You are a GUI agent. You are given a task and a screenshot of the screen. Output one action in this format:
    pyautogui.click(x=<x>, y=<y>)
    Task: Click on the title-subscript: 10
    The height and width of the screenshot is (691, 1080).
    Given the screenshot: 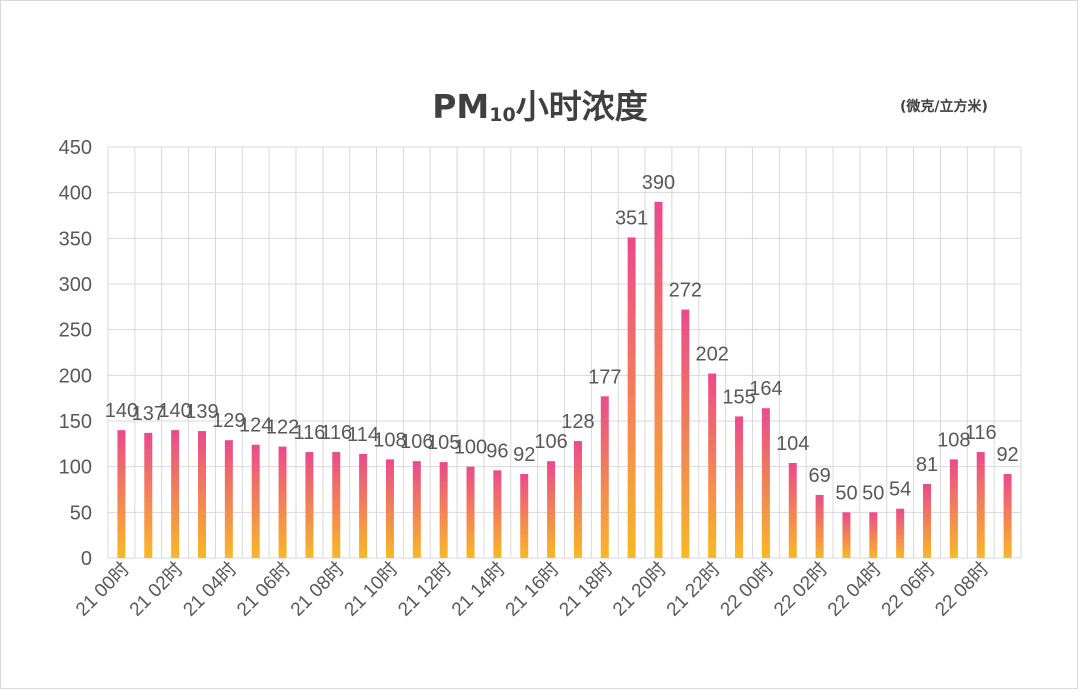 What is the action you would take?
    pyautogui.click(x=502, y=115)
    